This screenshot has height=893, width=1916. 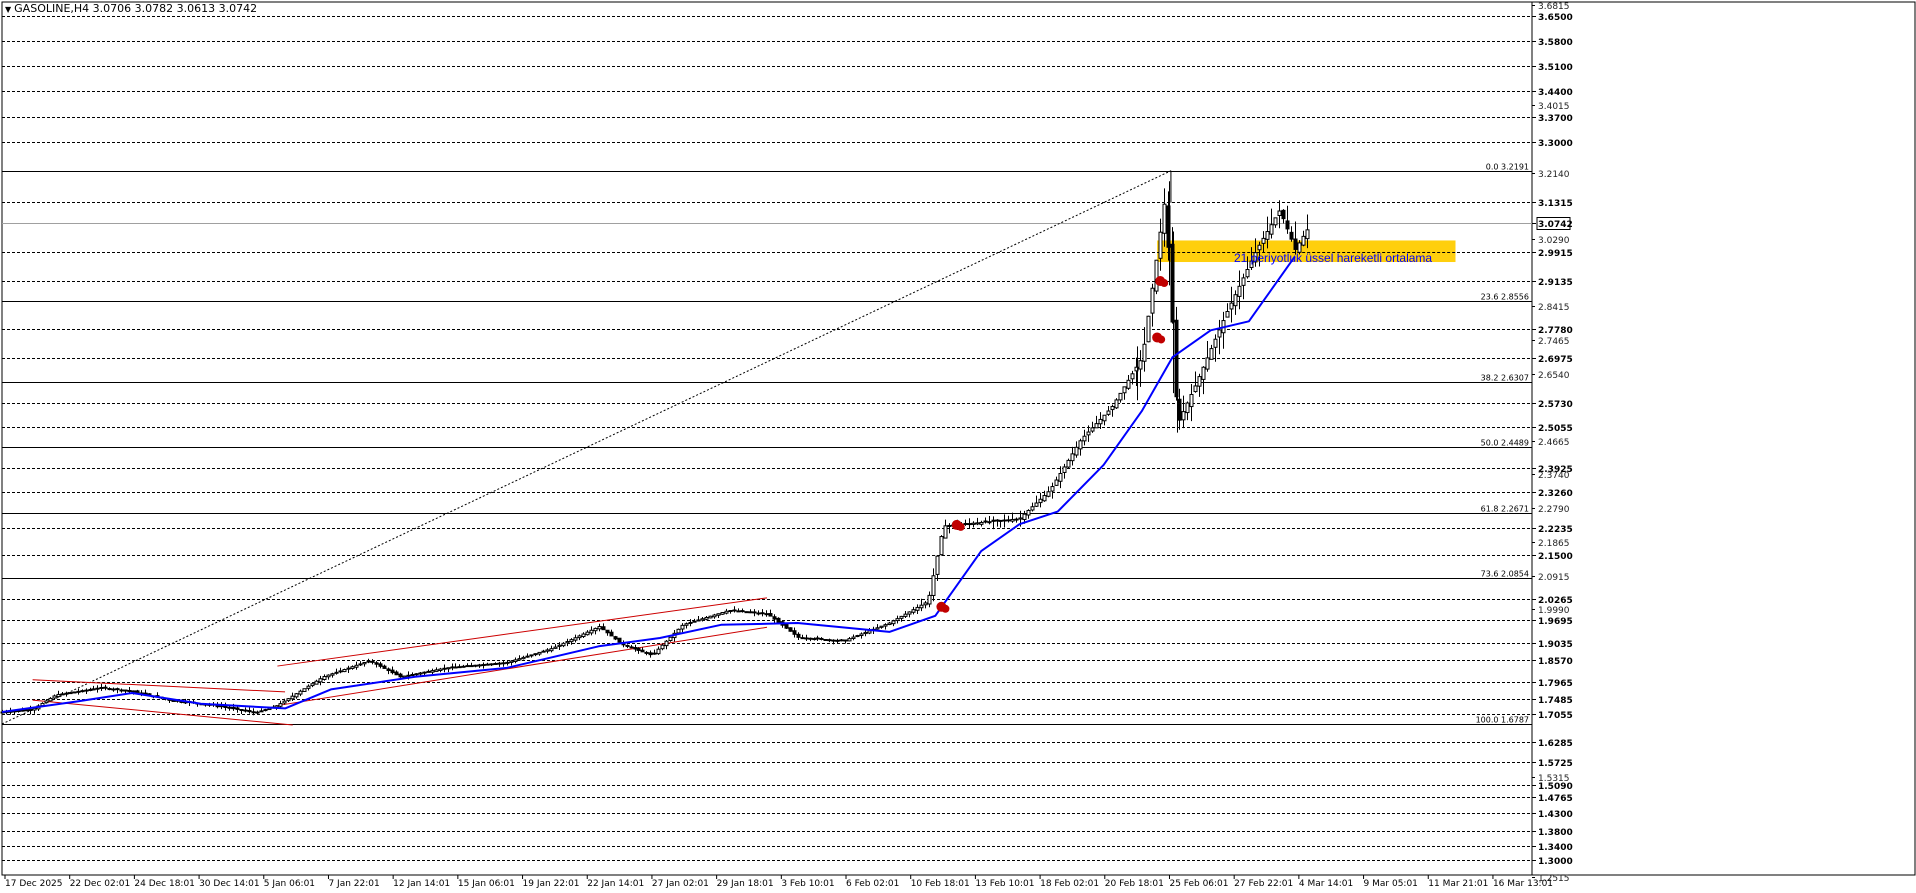 What do you see at coordinates (1554, 7) in the screenshot?
I see `price-axis-minor-label: 3.6815` at bounding box center [1554, 7].